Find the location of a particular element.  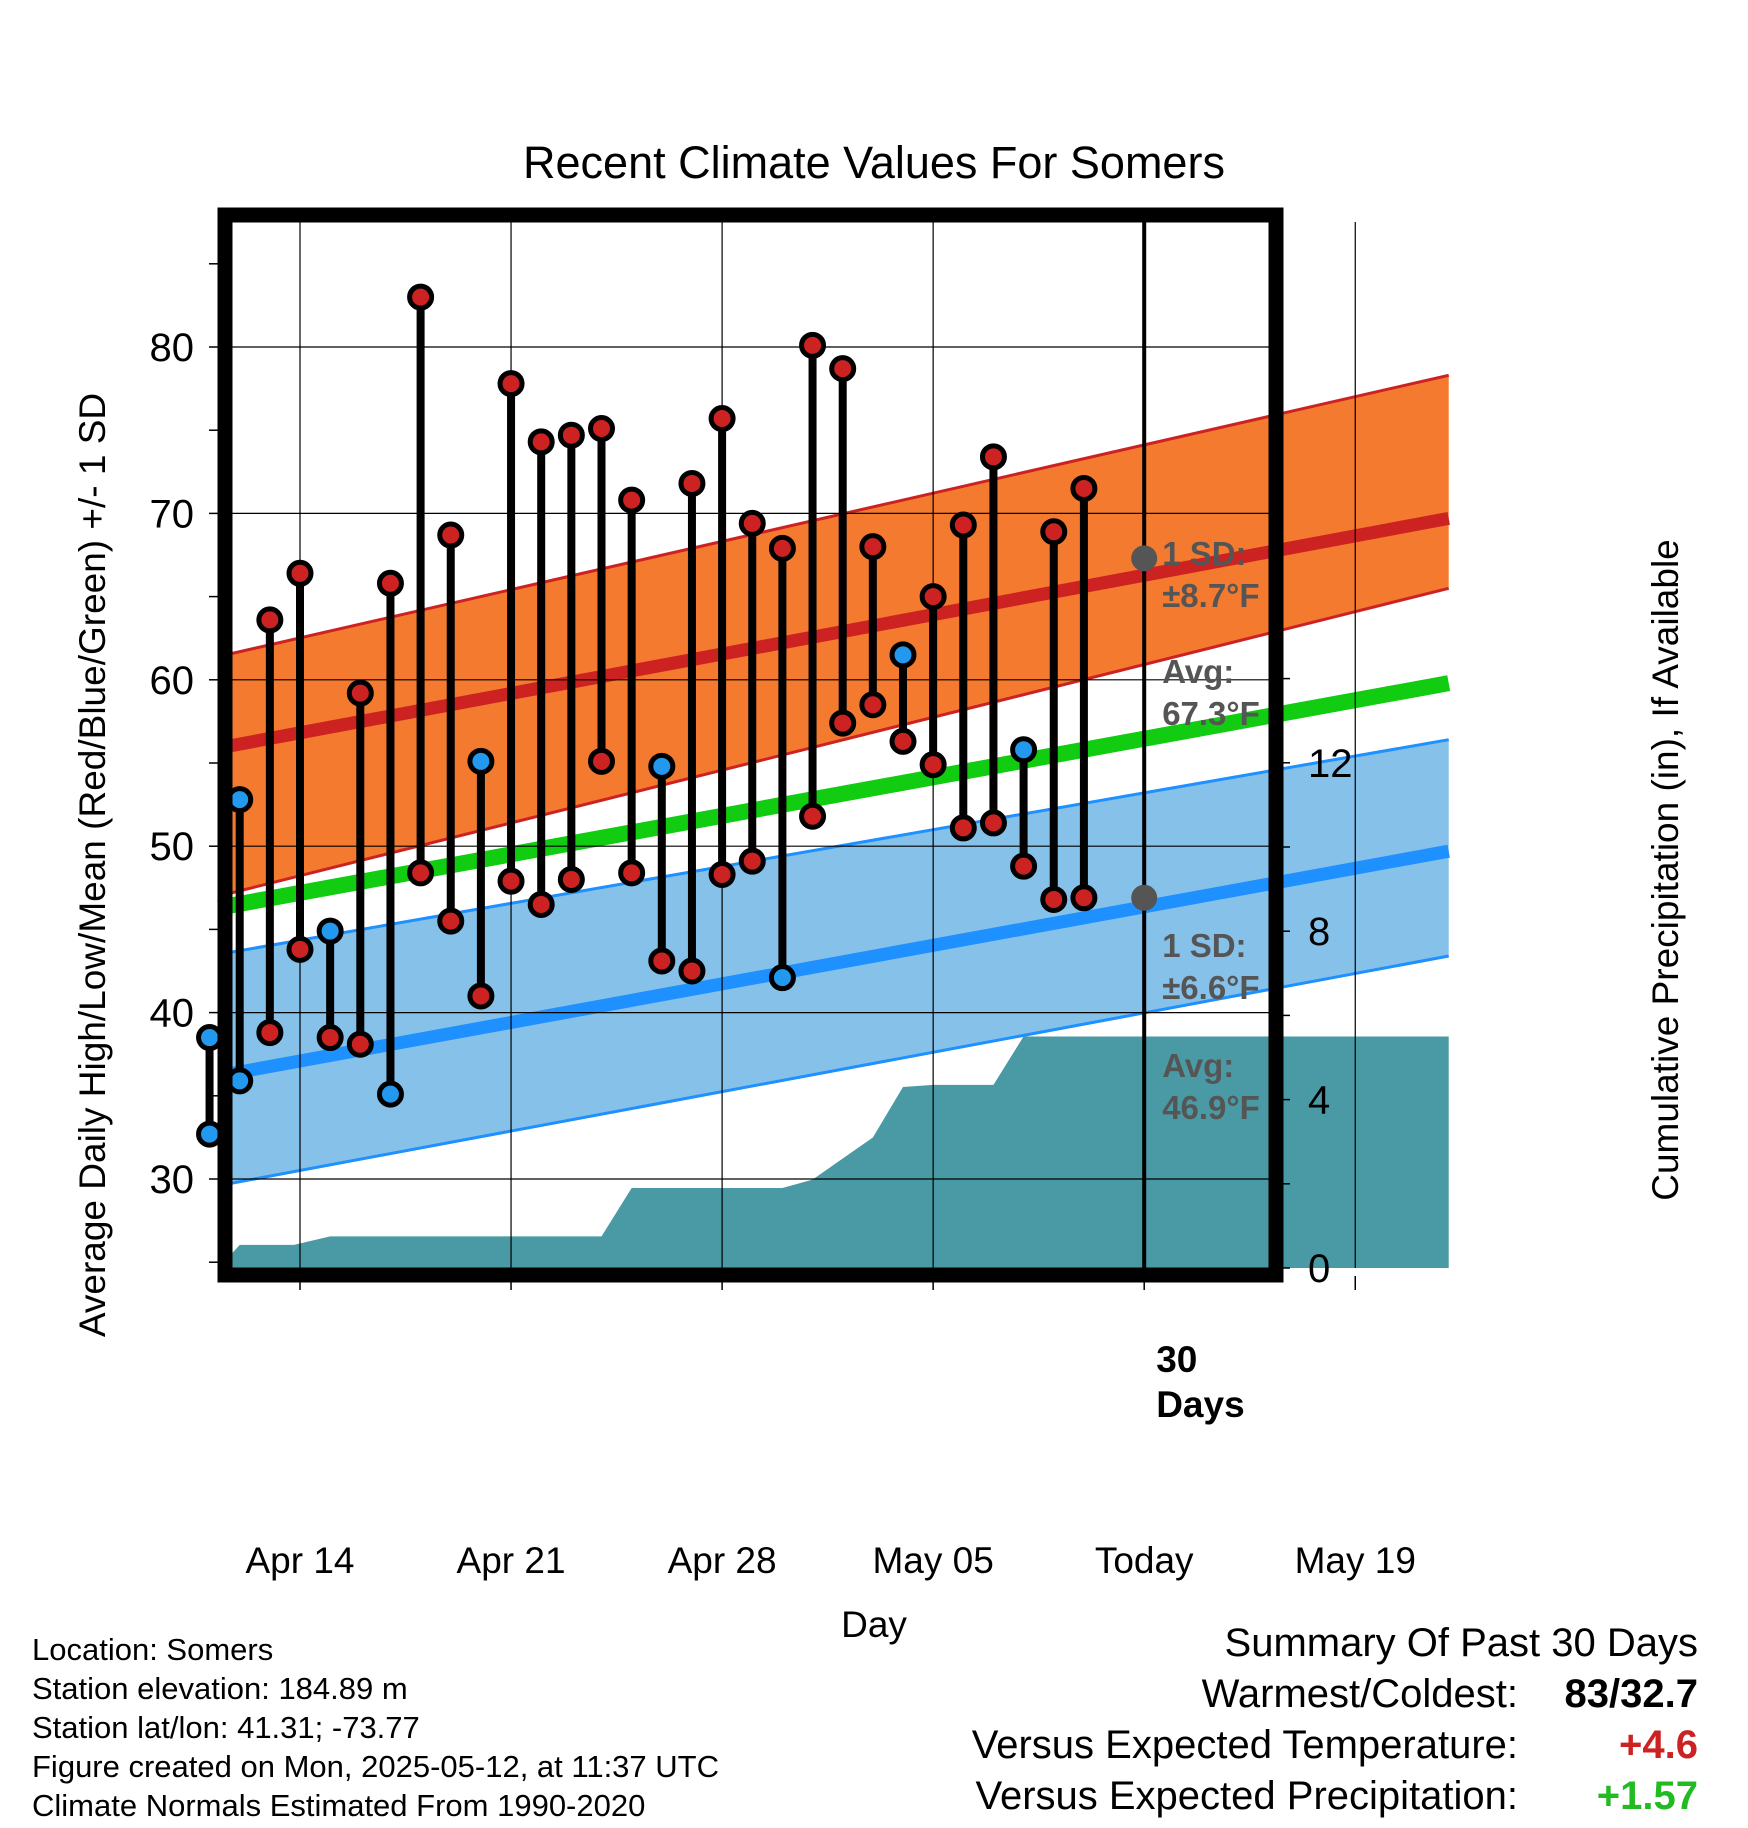

normal-low-line is located at coordinates (833, 963).